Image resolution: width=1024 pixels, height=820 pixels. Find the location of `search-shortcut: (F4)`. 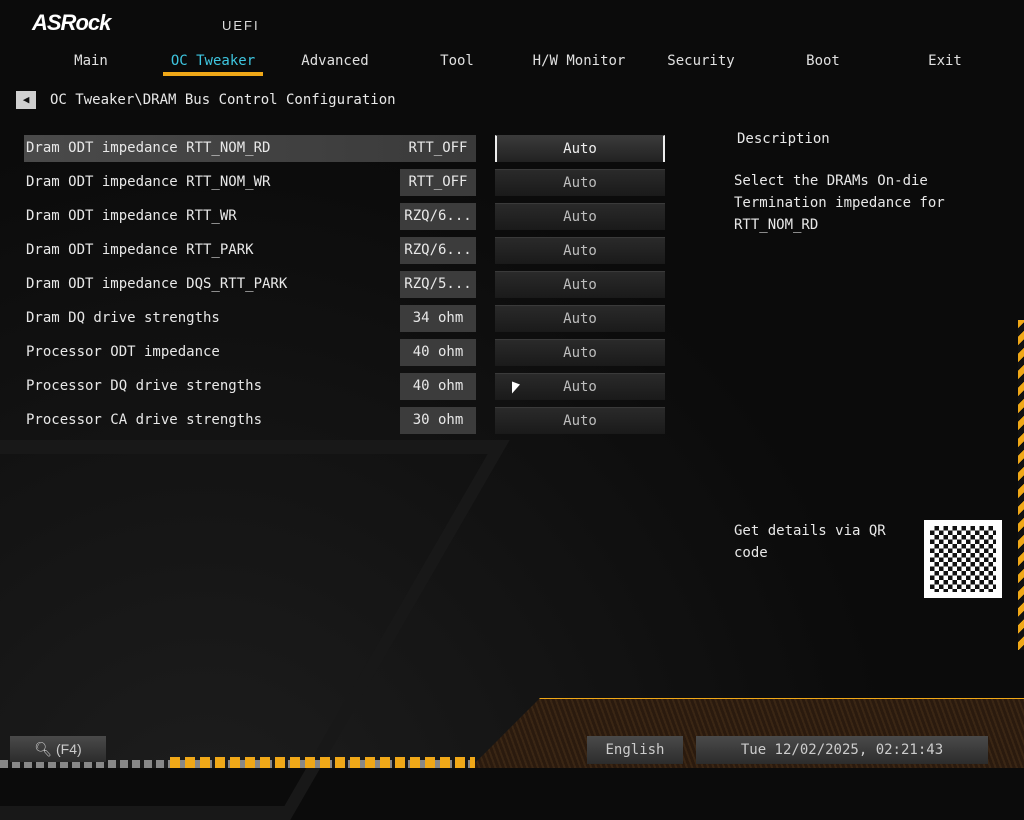

search-shortcut: (F4) is located at coordinates (69, 749).